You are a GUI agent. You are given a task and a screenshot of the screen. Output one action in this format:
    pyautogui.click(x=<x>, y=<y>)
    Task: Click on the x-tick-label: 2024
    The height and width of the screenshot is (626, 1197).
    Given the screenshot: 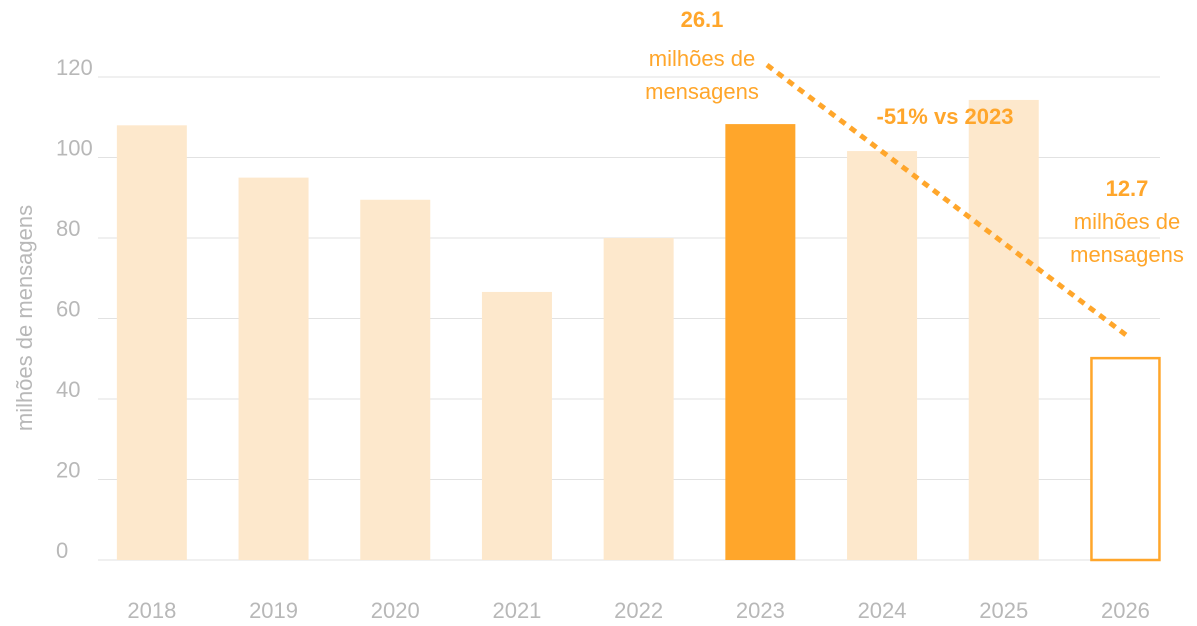 What is the action you would take?
    pyautogui.click(x=882, y=610)
    